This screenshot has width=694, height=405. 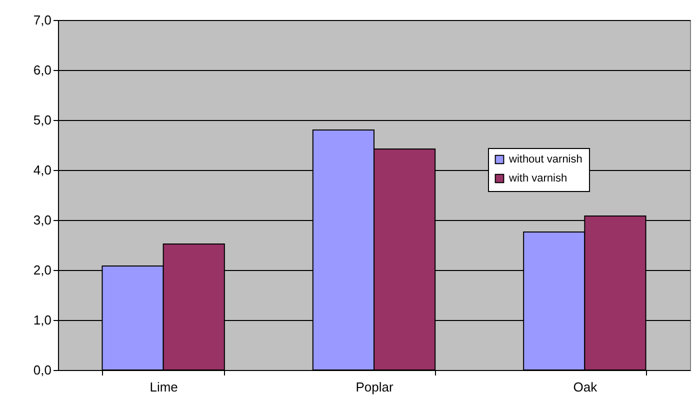 I want to click on y-tick-label: 6,0, so click(x=42, y=70).